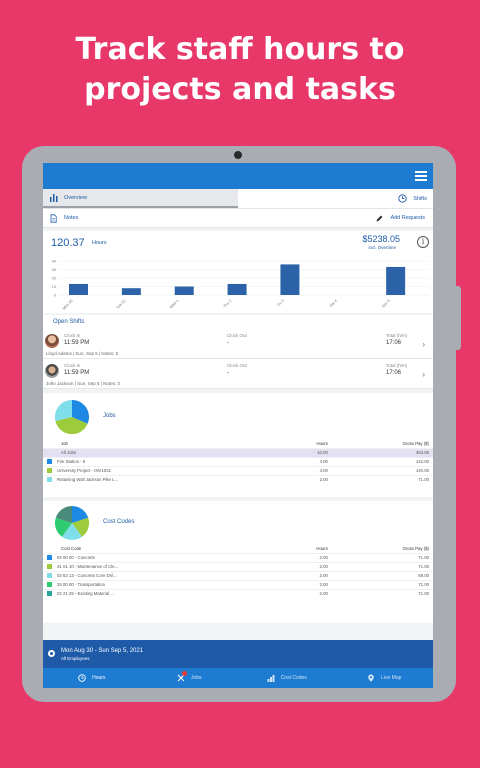  What do you see at coordinates (68, 243) in the screenshot?
I see `total-hours-value: 120.37` at bounding box center [68, 243].